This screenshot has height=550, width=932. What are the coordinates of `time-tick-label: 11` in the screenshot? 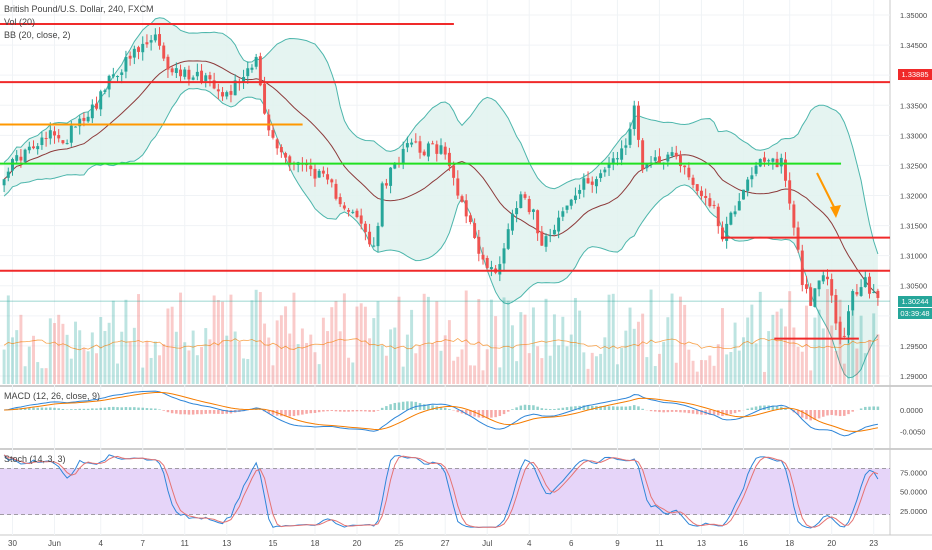 It's located at (185, 543).